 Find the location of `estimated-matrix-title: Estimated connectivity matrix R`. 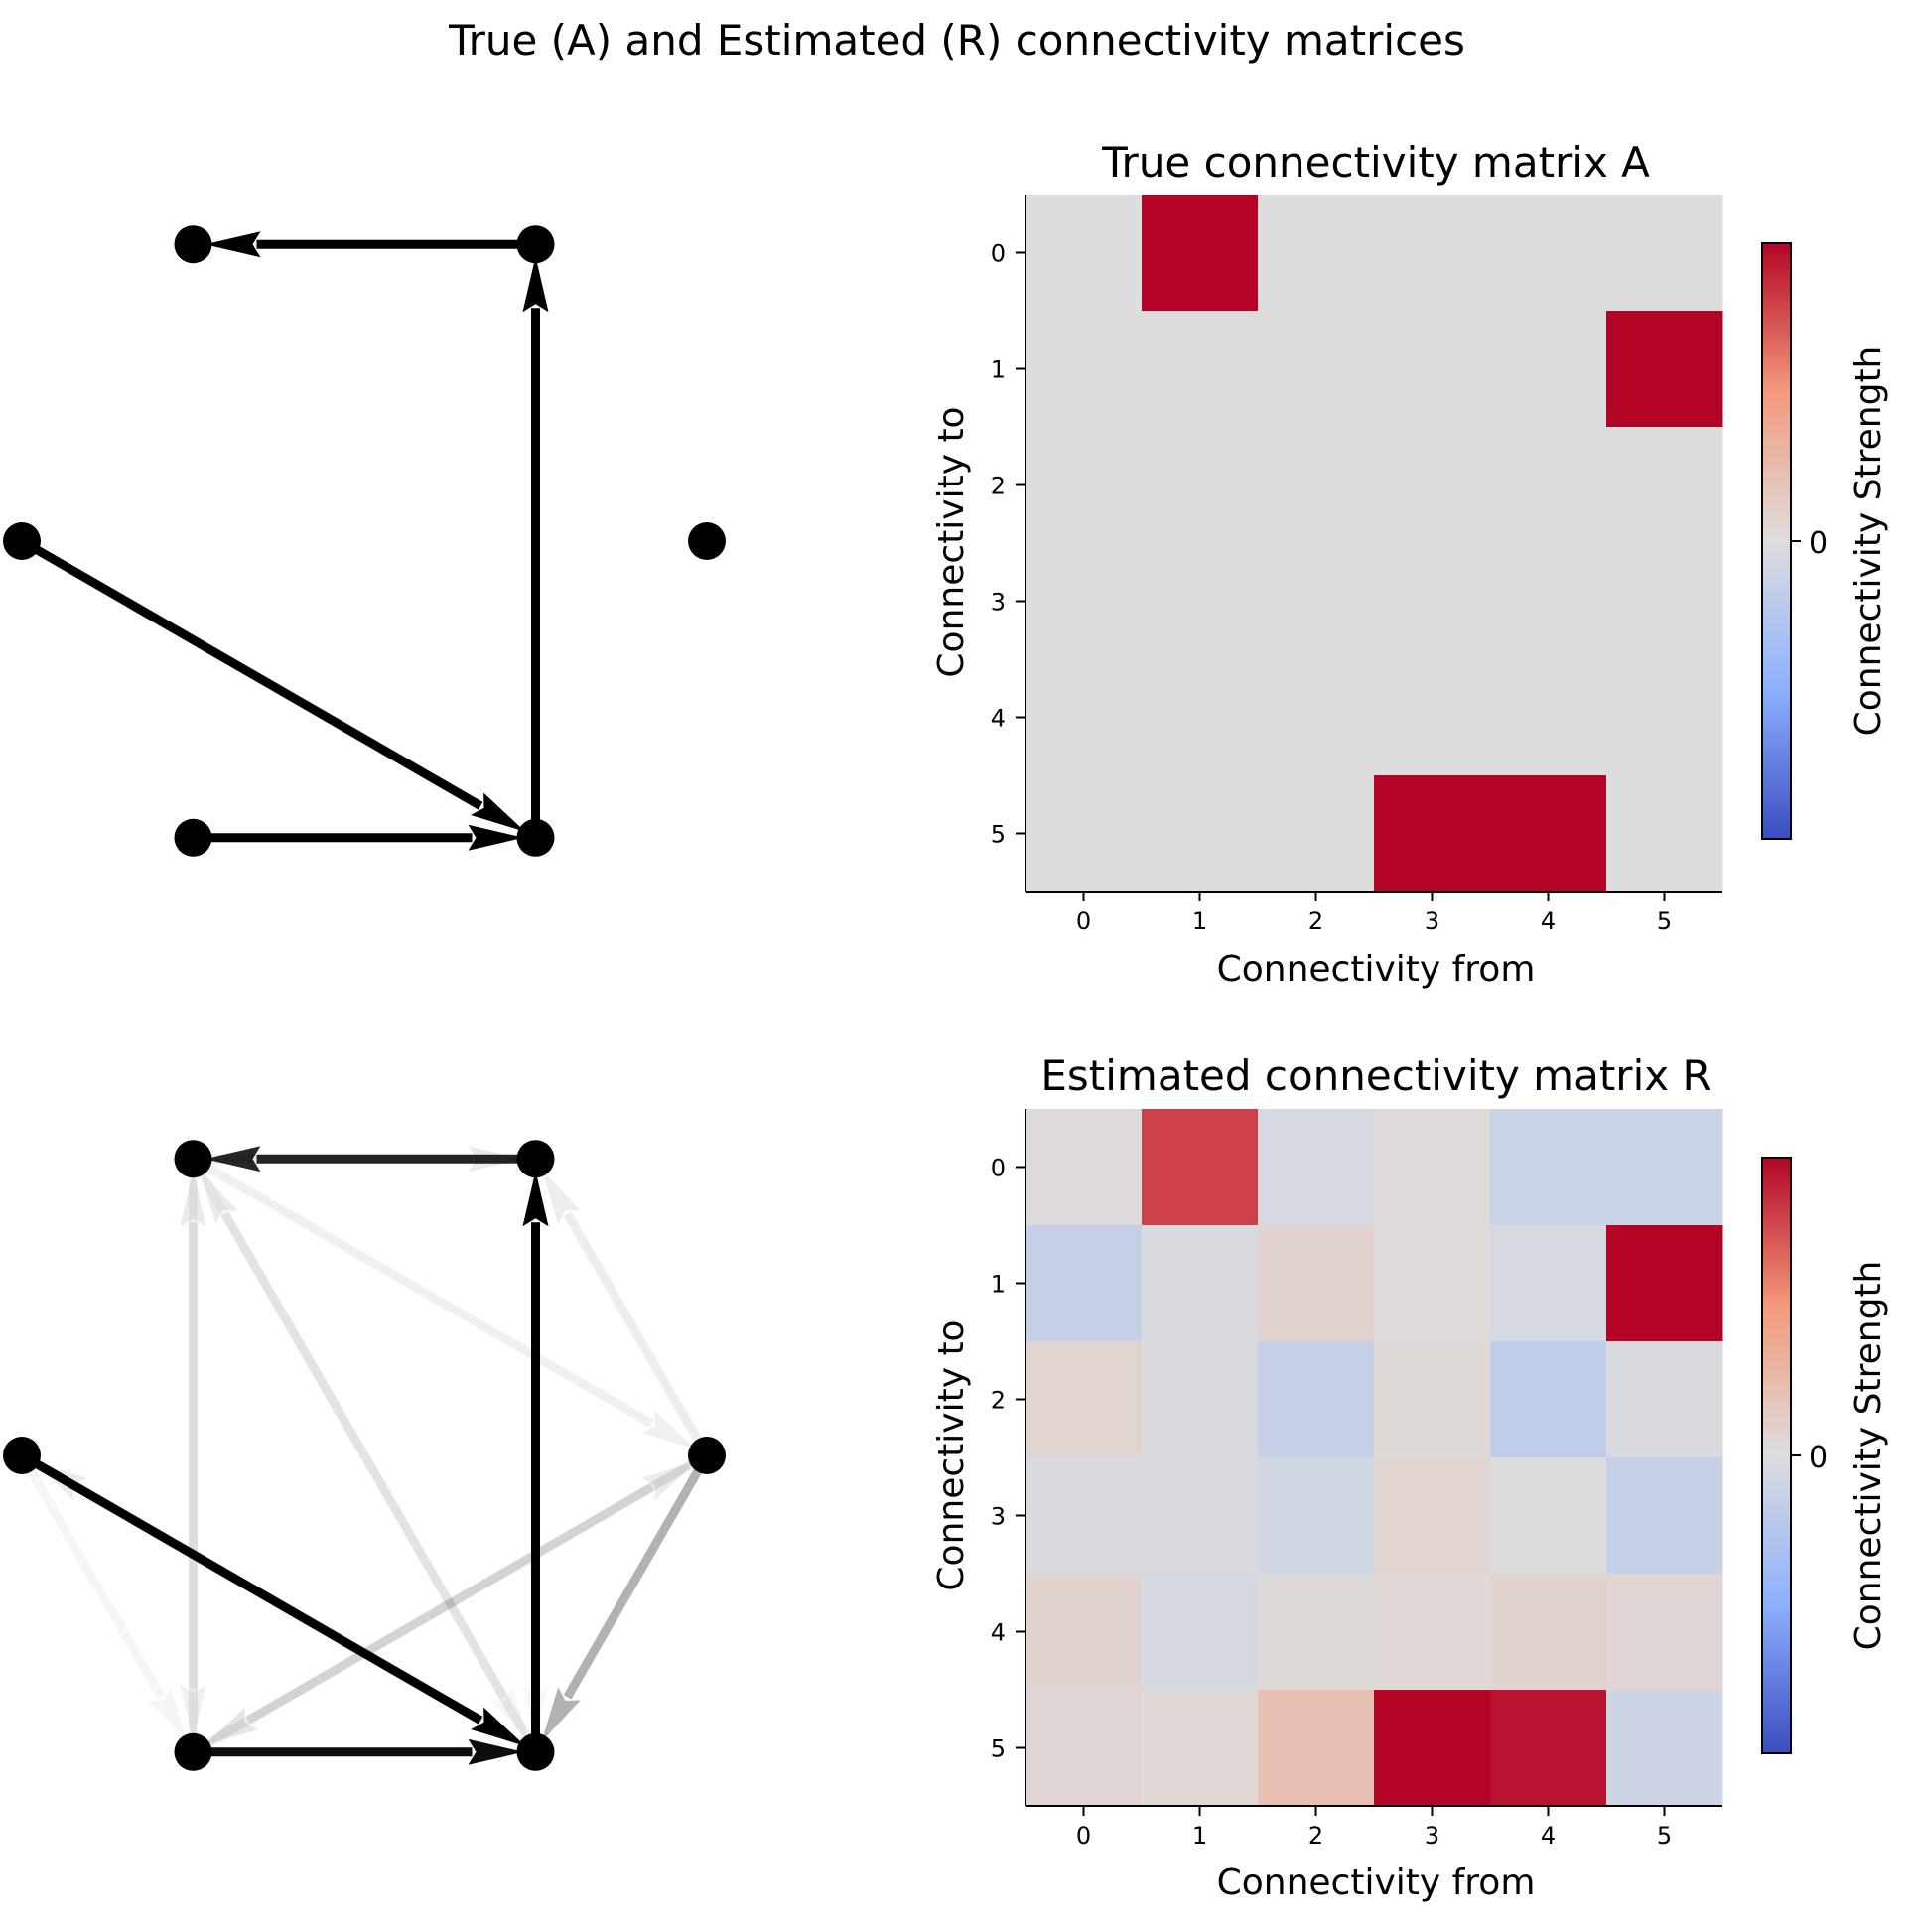

estimated-matrix-title: Estimated connectivity matrix R is located at coordinates (1375, 1075).